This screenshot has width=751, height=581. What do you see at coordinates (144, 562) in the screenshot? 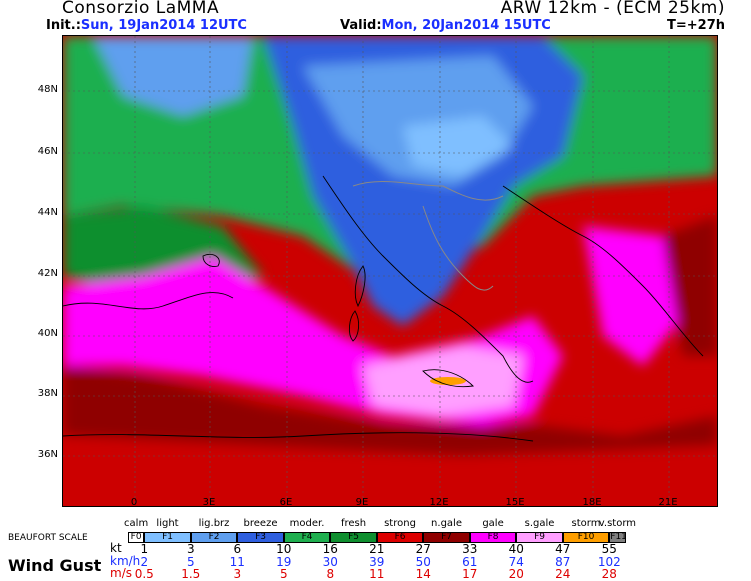
I see `kmh-value: 2` at bounding box center [144, 562].